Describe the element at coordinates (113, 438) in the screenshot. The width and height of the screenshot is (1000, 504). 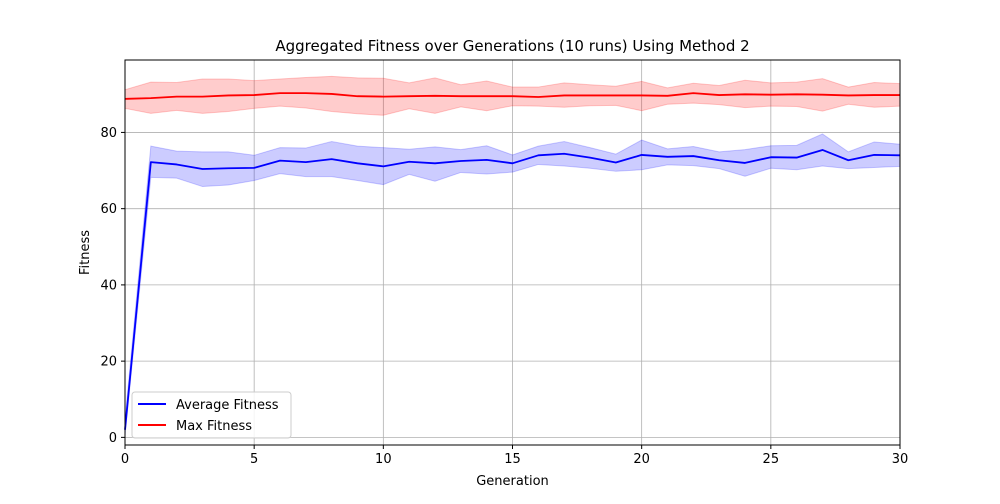
I see `y-tick-label: 0` at that location.